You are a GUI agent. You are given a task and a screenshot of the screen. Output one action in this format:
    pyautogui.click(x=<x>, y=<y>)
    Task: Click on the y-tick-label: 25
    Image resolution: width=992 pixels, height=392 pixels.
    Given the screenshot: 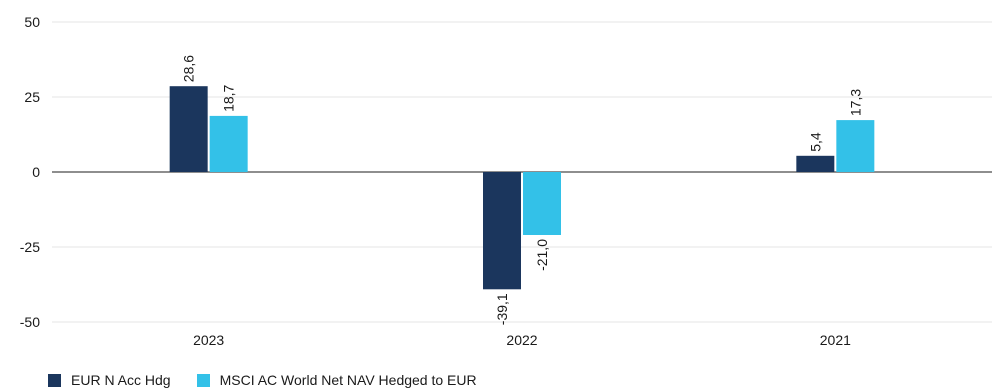 What is the action you would take?
    pyautogui.click(x=32, y=97)
    